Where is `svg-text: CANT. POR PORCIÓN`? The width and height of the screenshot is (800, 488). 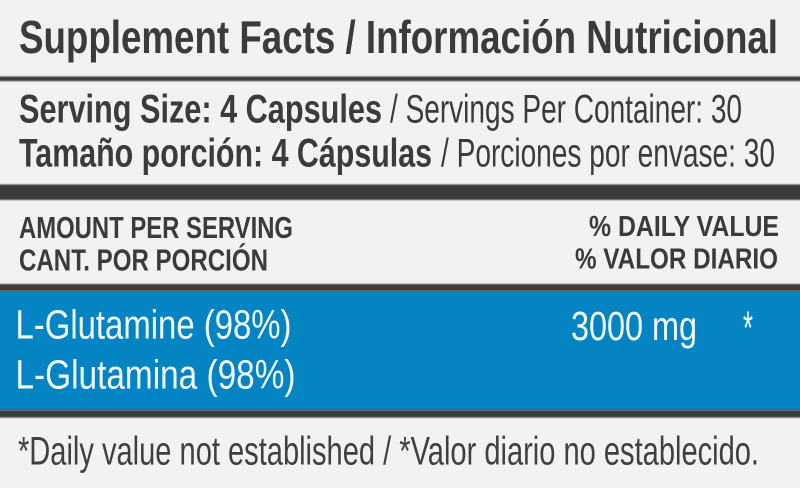
svg-text: CANT. POR PORCIÓN is located at coordinates (143, 260).